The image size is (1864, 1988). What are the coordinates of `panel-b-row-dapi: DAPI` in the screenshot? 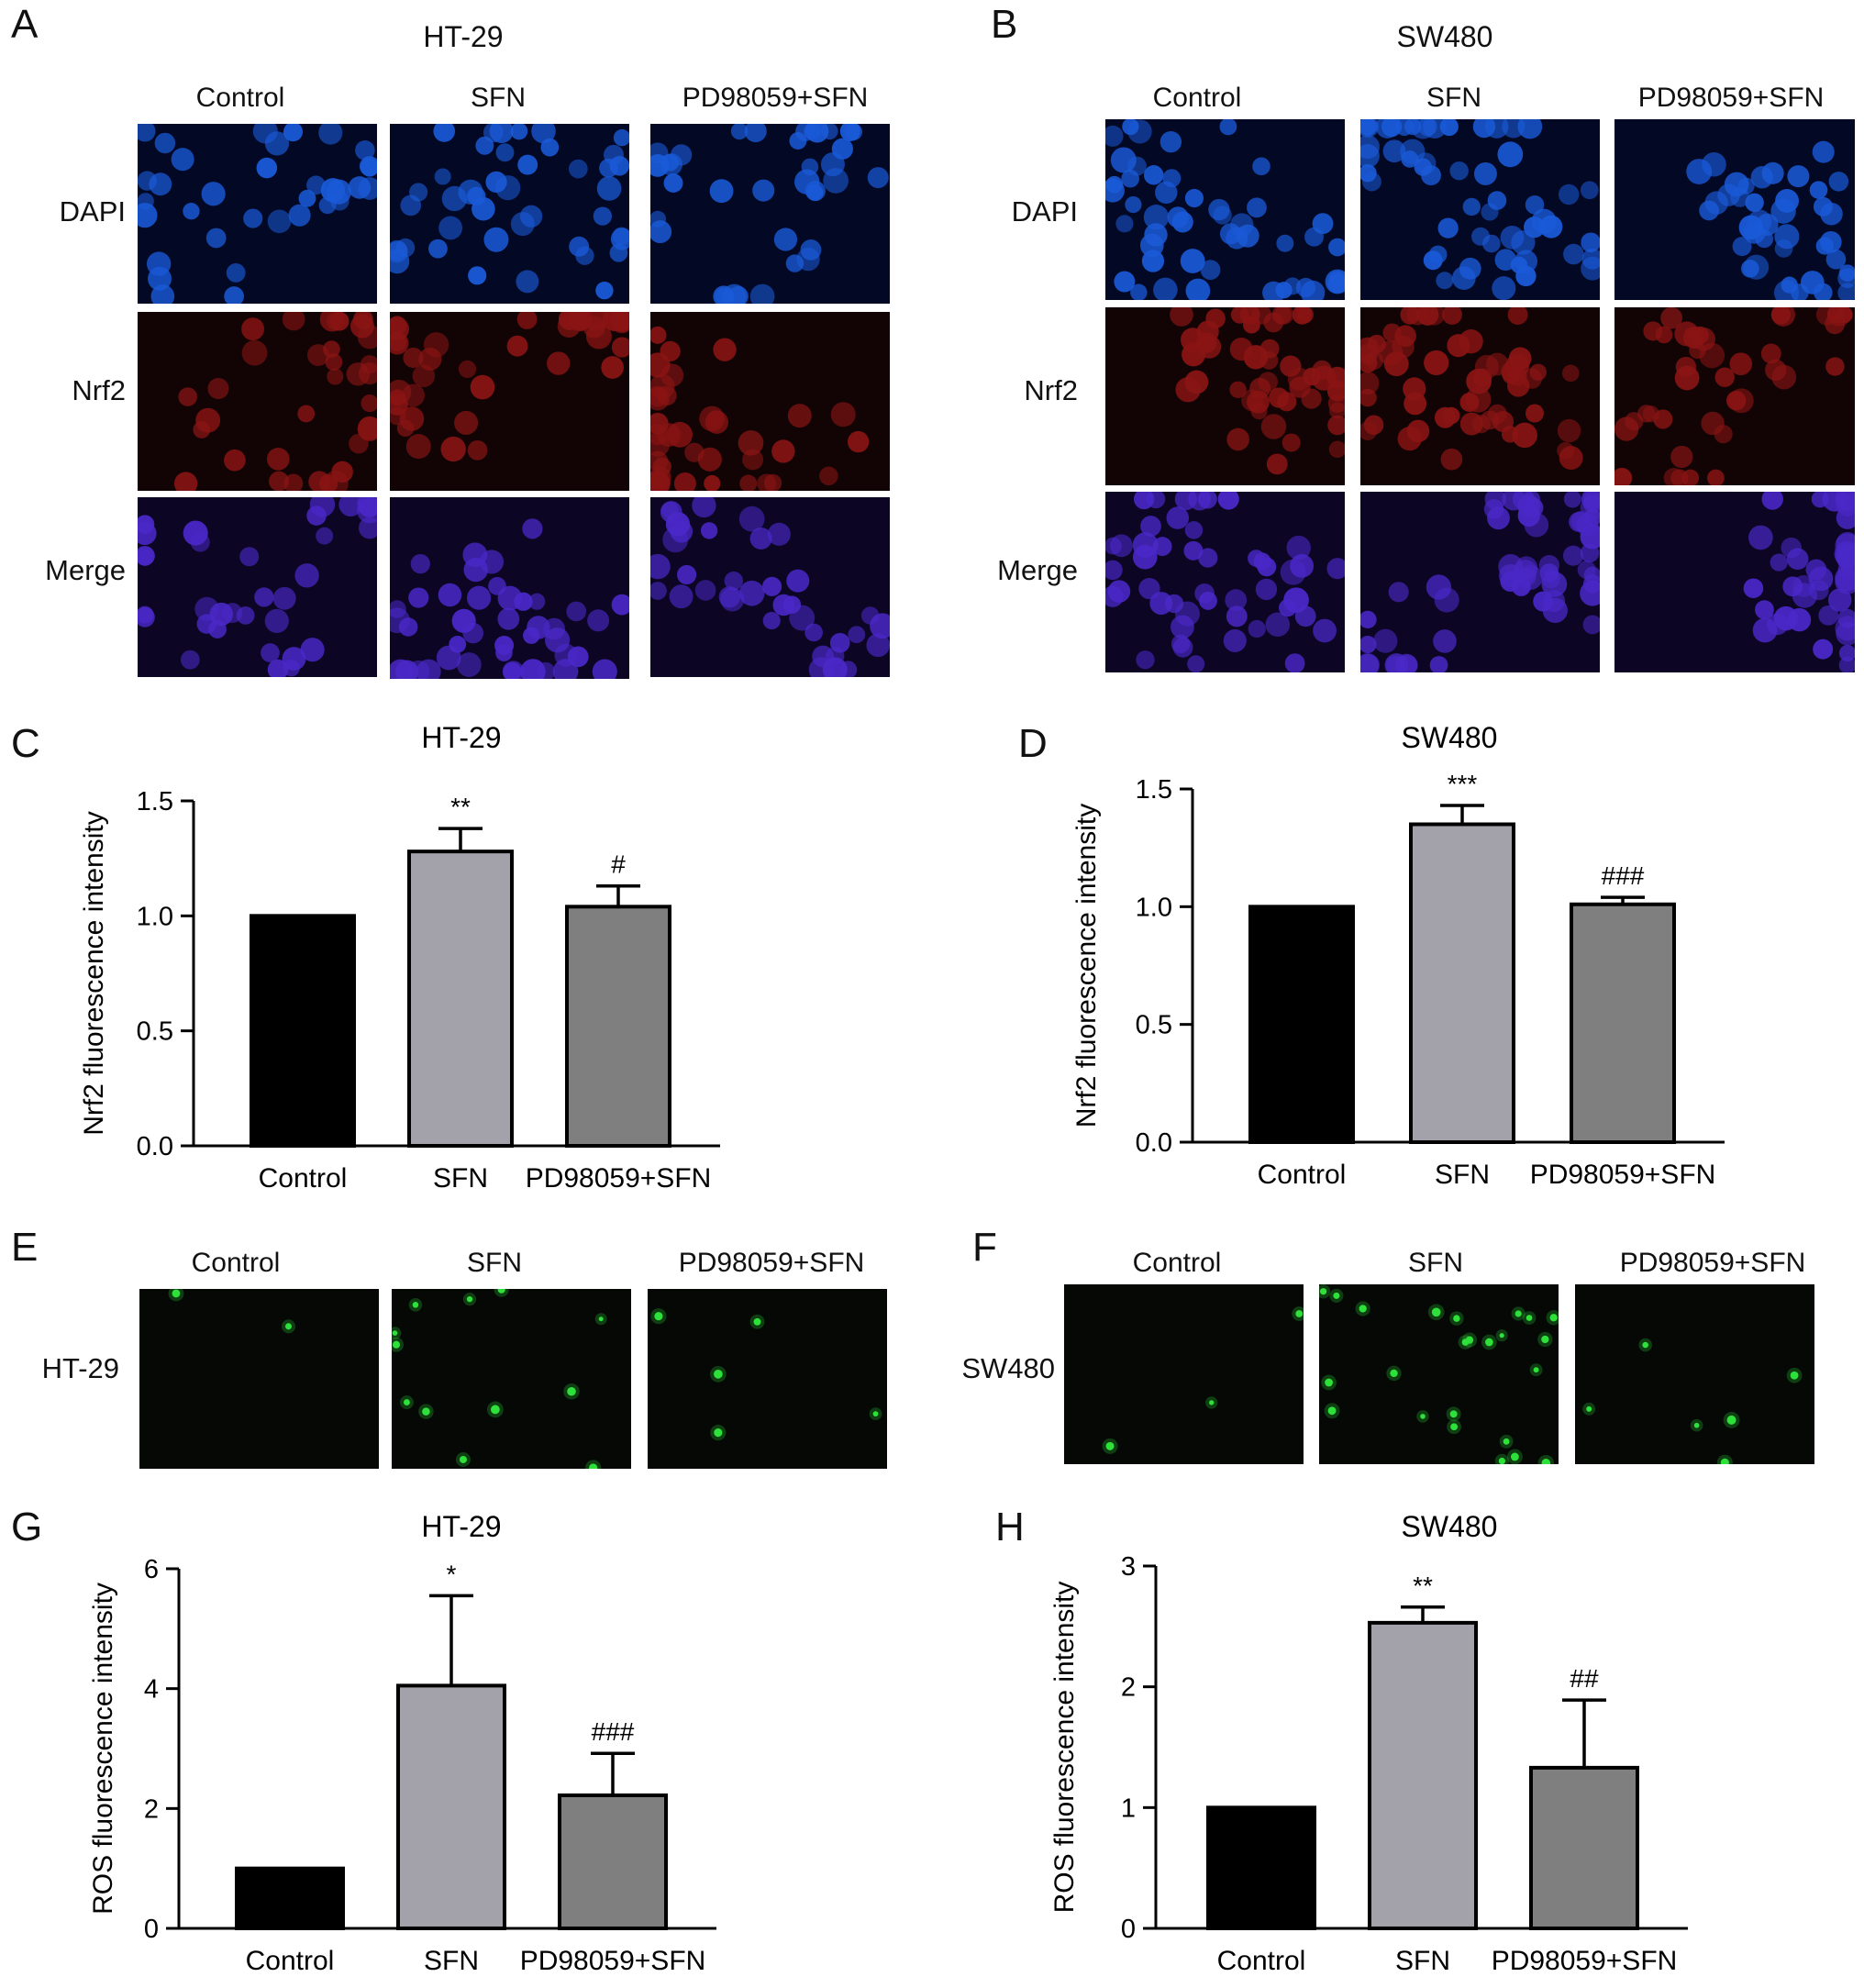 It's located at (1044, 211).